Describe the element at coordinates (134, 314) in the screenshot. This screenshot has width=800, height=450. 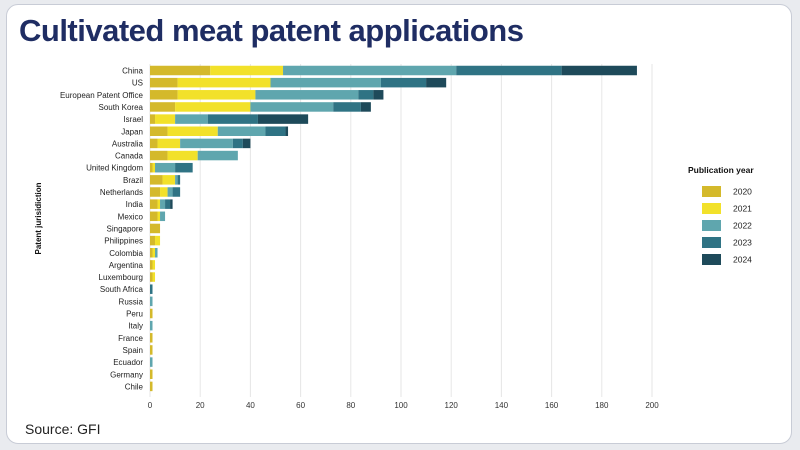
I see `category-label: Peru` at that location.